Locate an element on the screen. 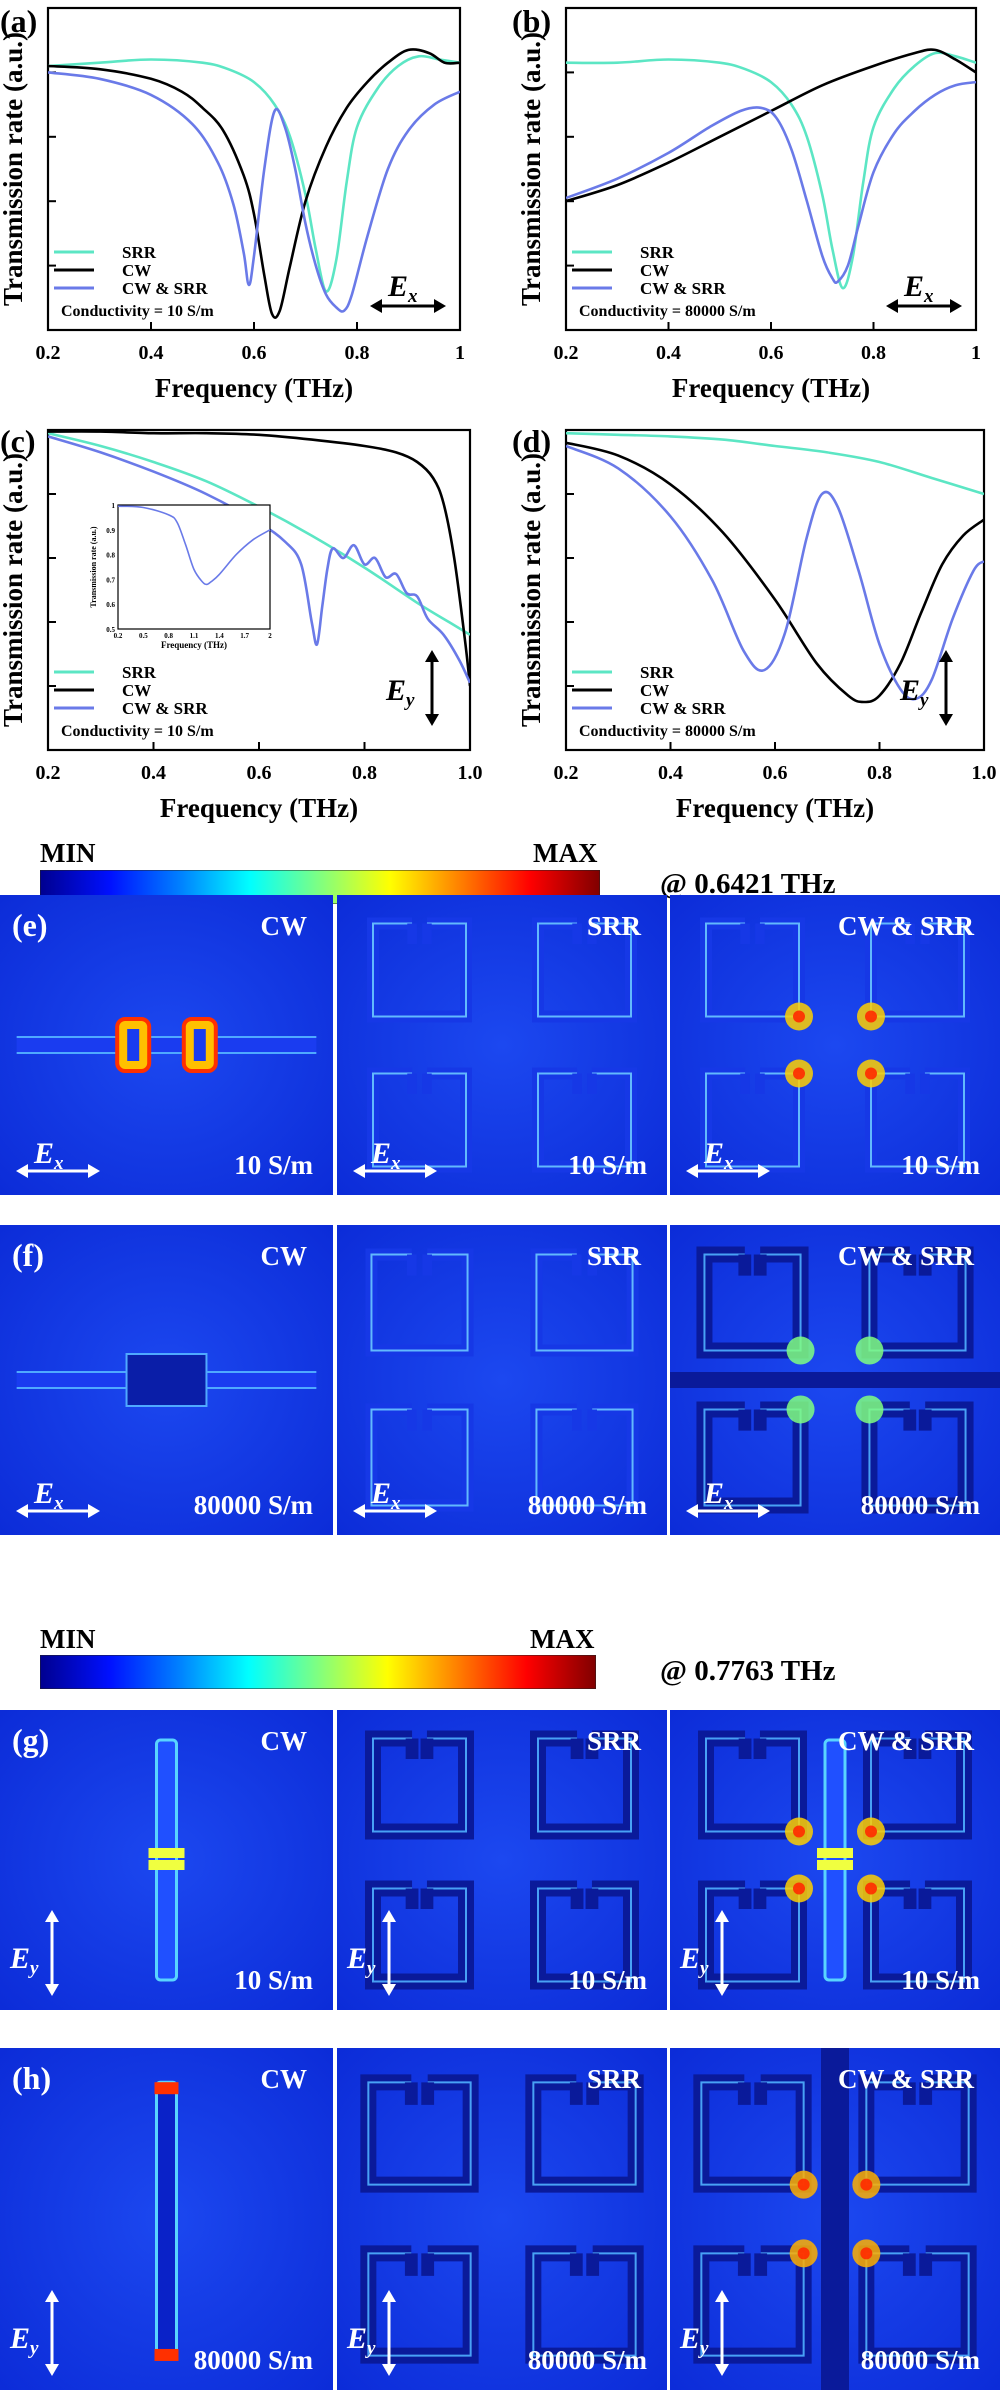  inset-y-tick-label: 0.7 is located at coordinates (110, 580).